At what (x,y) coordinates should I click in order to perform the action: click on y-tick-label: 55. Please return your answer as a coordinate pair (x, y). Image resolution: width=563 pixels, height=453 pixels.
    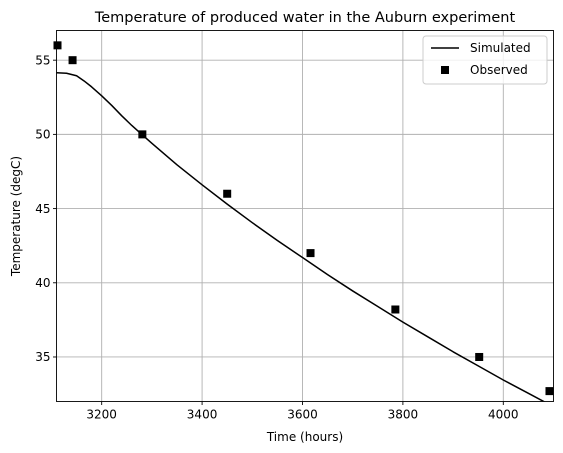
    Looking at the image, I should click on (42, 60).